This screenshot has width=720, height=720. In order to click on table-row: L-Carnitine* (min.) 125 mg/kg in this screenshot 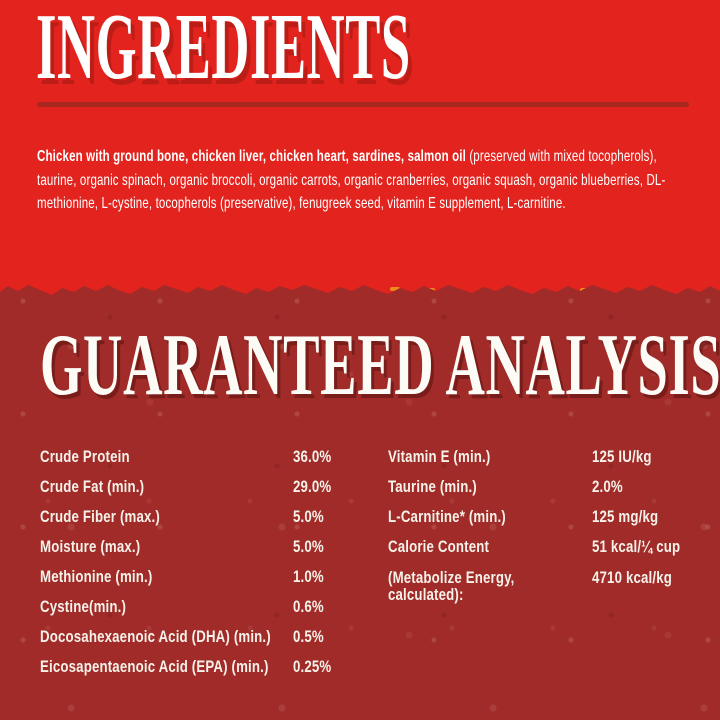, I will do `click(546, 519)`.